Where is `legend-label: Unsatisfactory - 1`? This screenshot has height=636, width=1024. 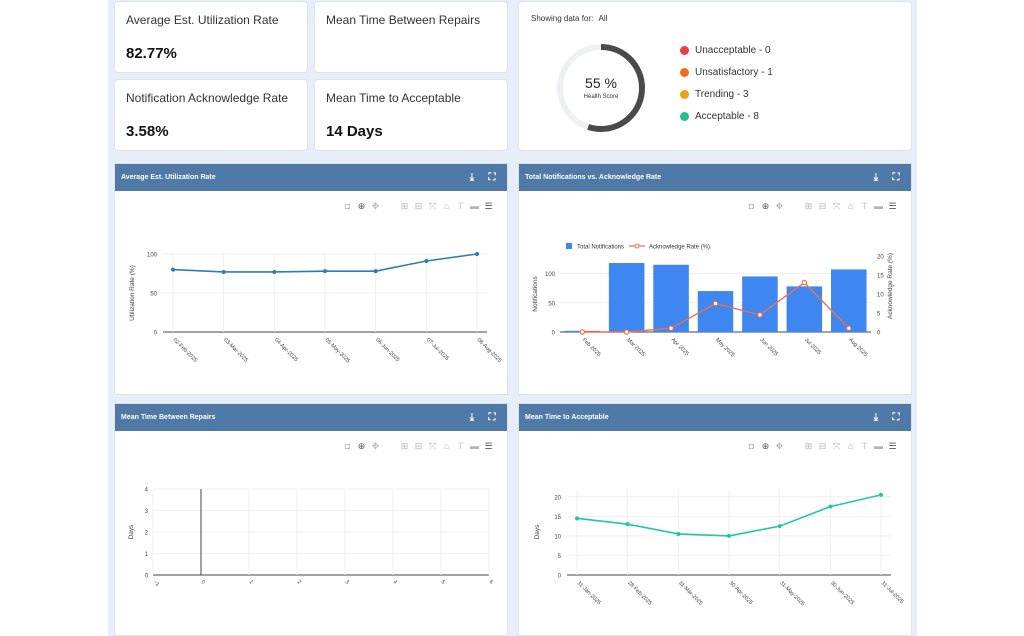 legend-label: Unsatisfactory - 1 is located at coordinates (734, 72).